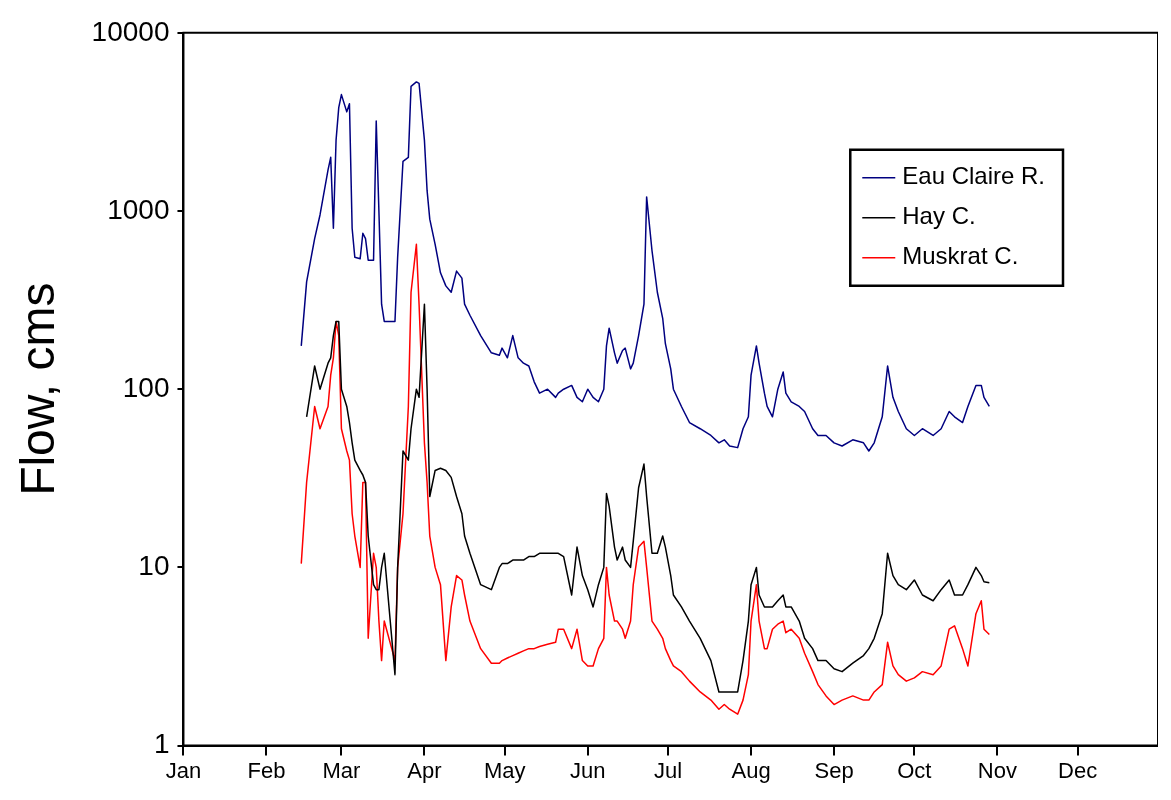 Image resolution: width=1171 pixels, height=800 pixels. I want to click on y-tick-label: 10000, so click(130, 31).